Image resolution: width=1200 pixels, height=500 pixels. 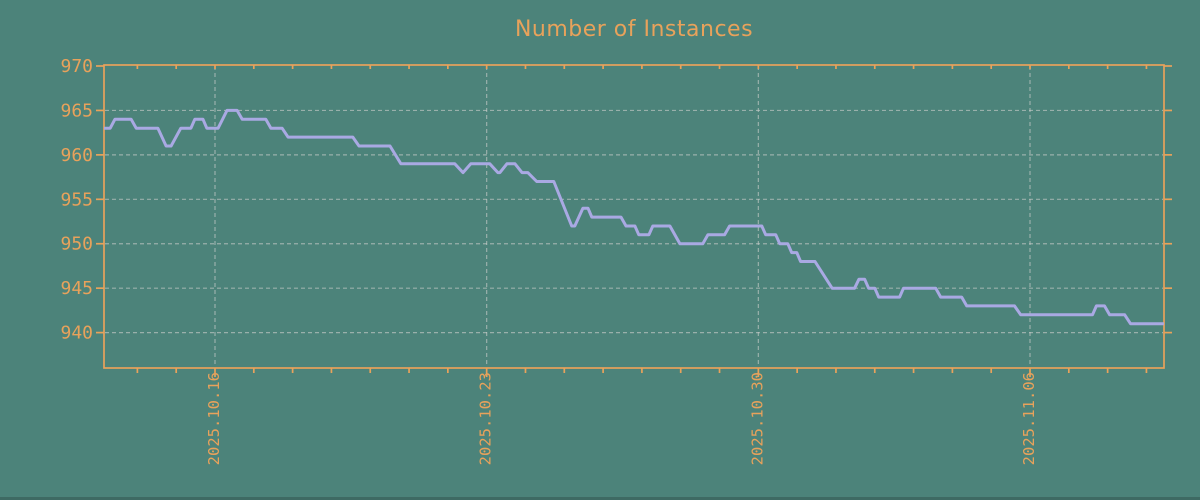 I want to click on x-tick-label: 2025.10.16, so click(x=214, y=418).